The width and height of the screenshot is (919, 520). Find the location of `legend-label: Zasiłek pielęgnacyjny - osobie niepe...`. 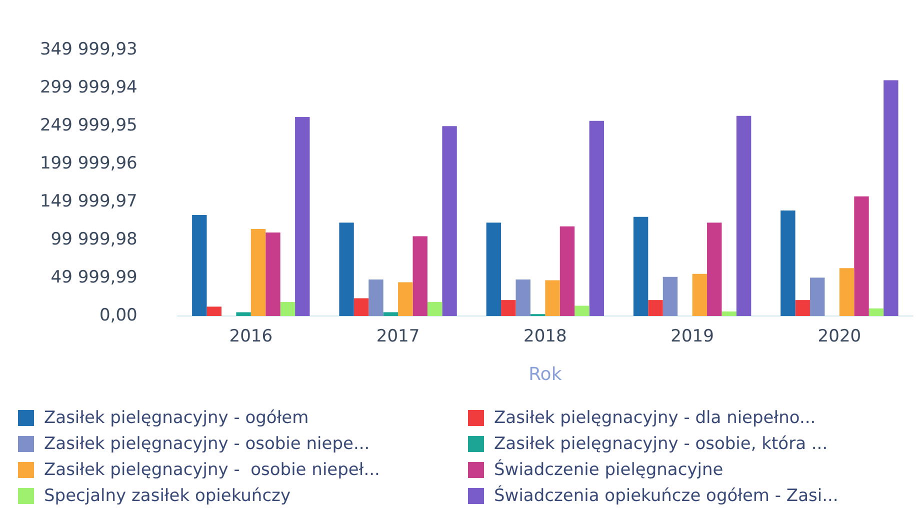

legend-label: Zasiłek pielęgnacyjny - osobie niepe... is located at coordinates (207, 444).